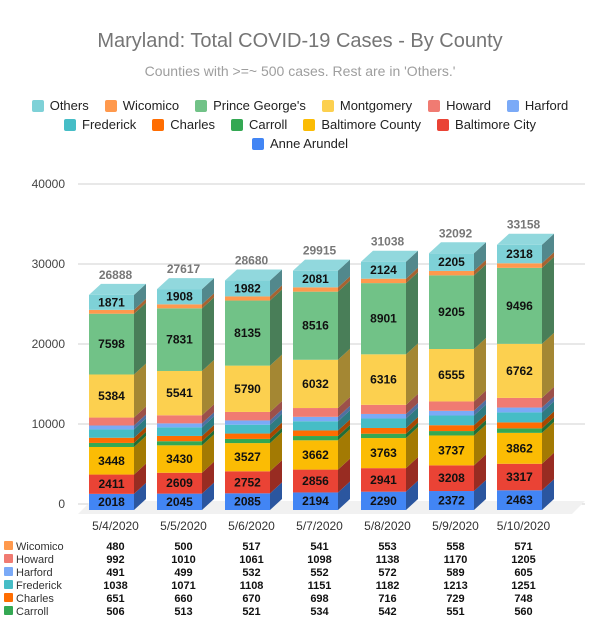  Describe the element at coordinates (247, 457) in the screenshot. I see `data-label: 3527` at that location.